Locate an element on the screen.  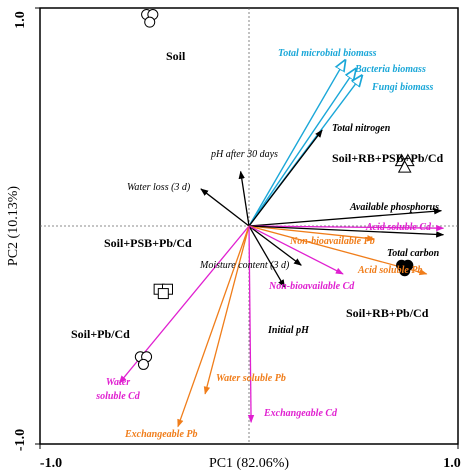
vector-label-total-nitrogen: Total nitrogen is located at coordinates (361, 128).